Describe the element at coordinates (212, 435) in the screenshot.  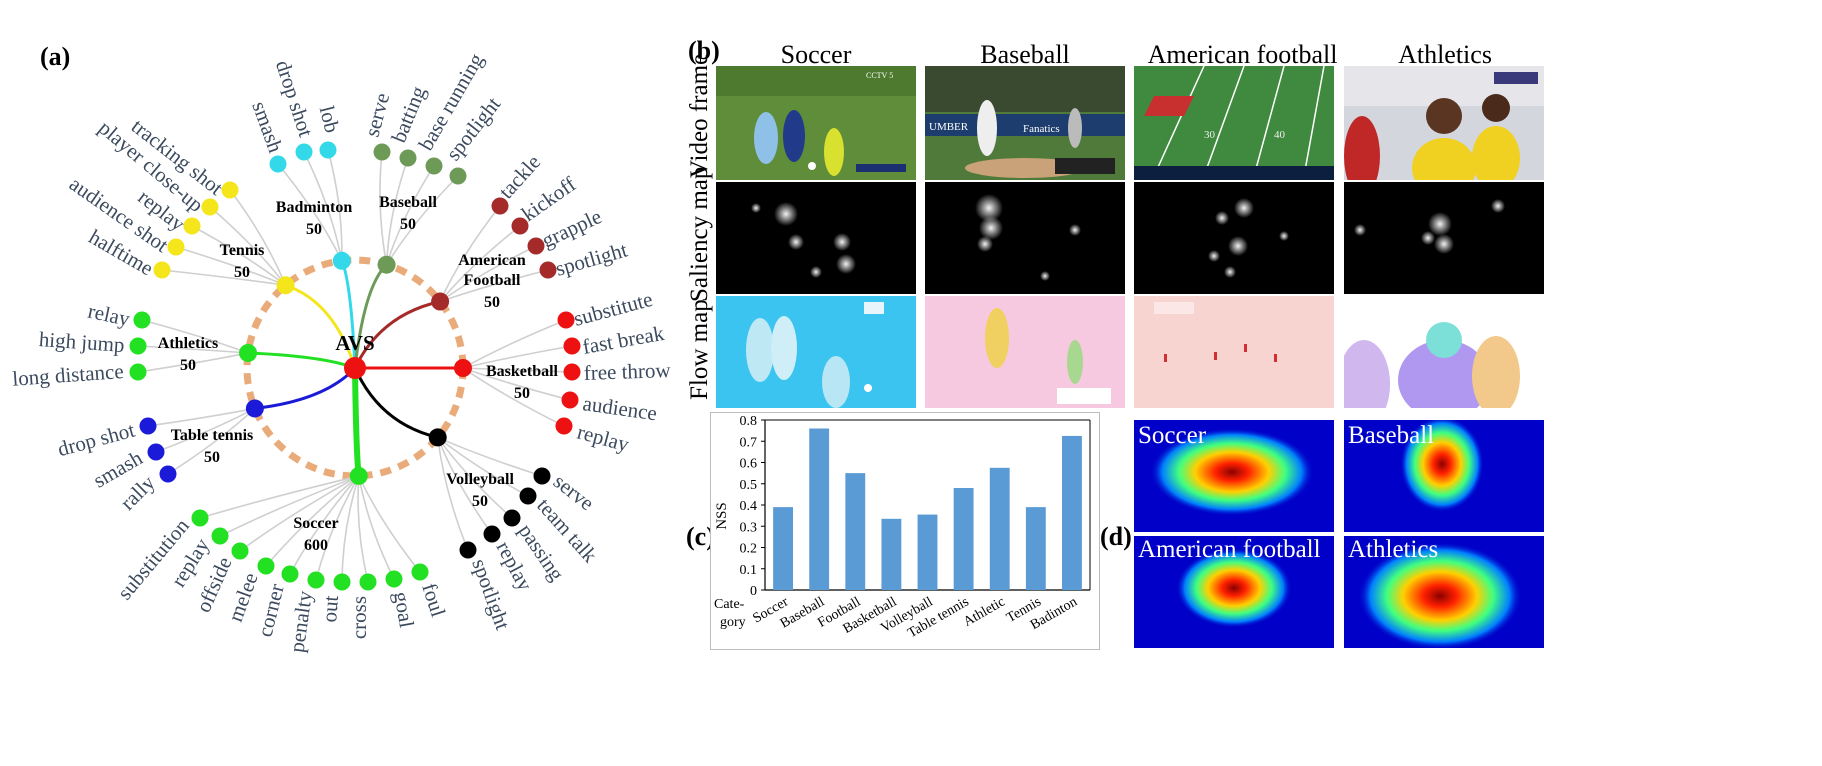
I see `category-label-table-tennis-line-0: Table tennis` at that location.